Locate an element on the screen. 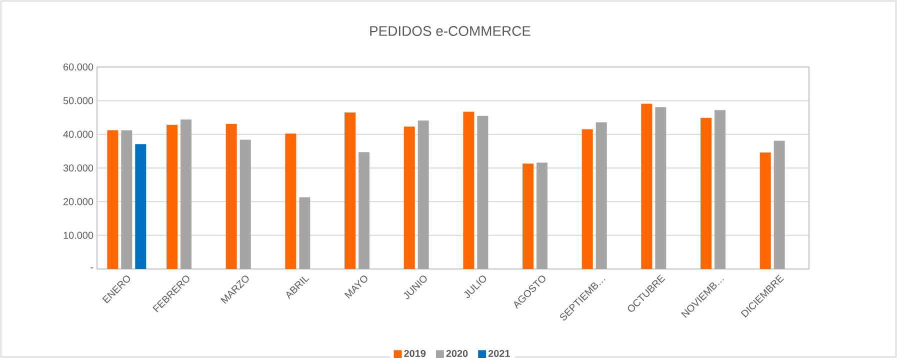  legend-label: 2020 is located at coordinates (457, 353).